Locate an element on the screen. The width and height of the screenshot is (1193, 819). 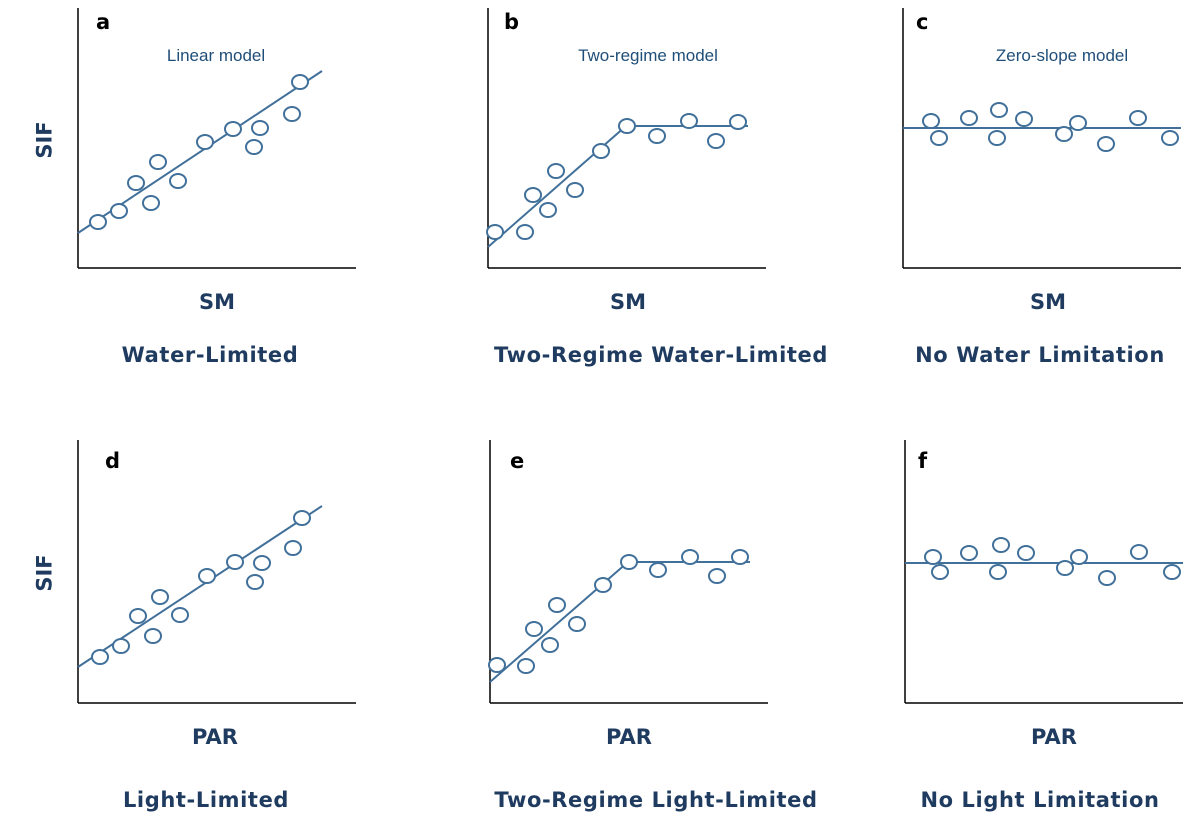
panel-caption: No Light Limitation is located at coordinates (1040, 800).